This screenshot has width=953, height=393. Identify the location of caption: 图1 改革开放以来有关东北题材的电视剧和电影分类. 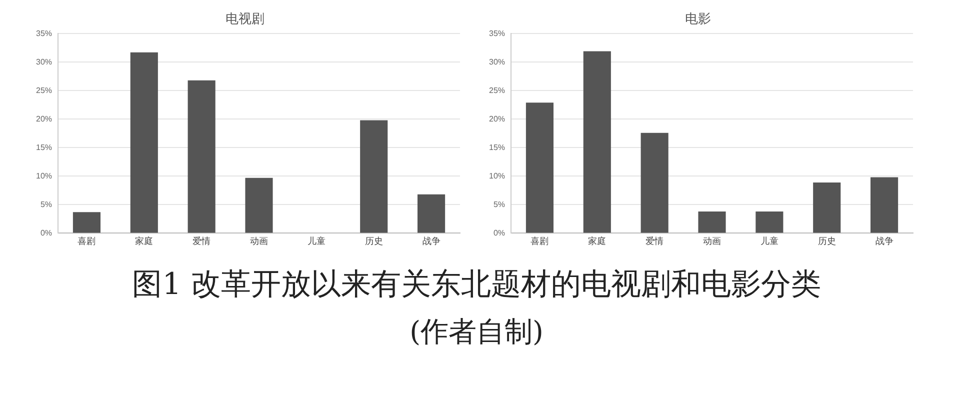
(476, 285).